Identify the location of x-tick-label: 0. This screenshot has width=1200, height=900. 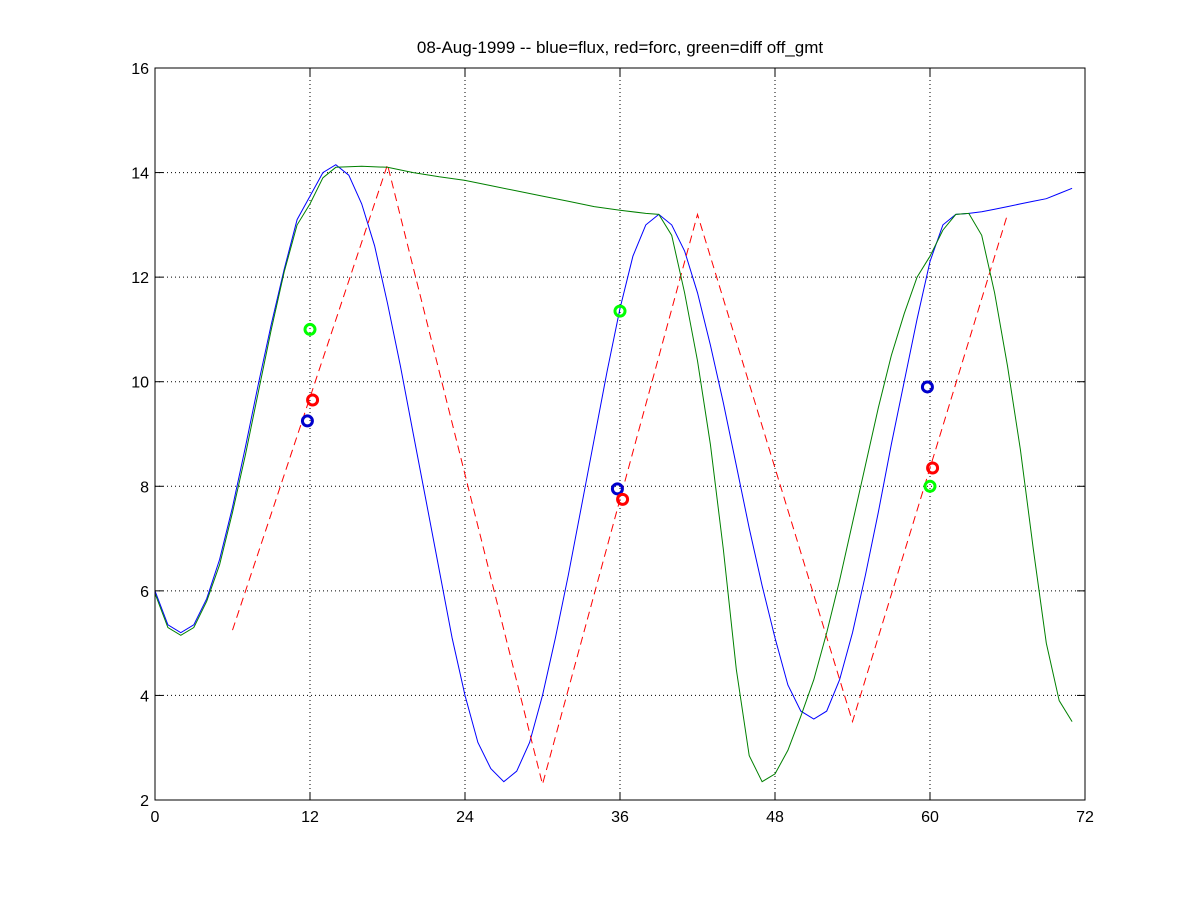
(155, 817).